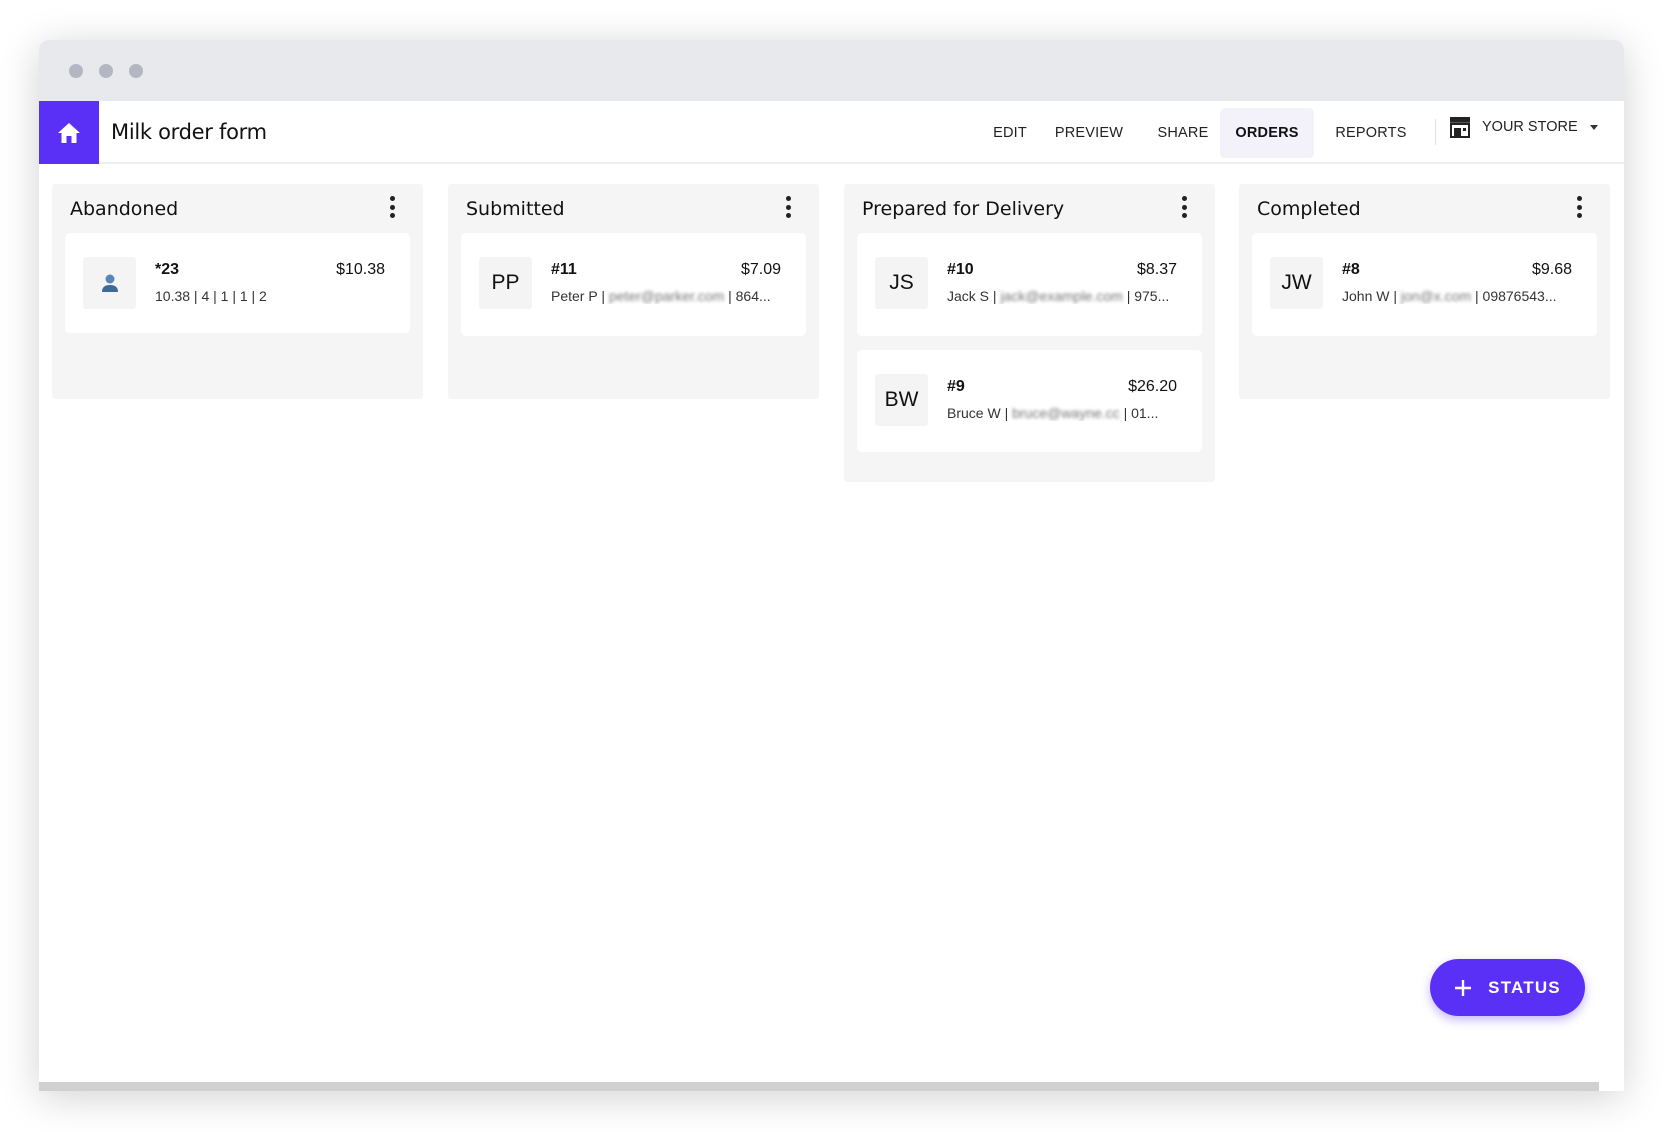 The width and height of the screenshot is (1664, 1132). I want to click on add-status-button: STATUS, so click(1507, 987).